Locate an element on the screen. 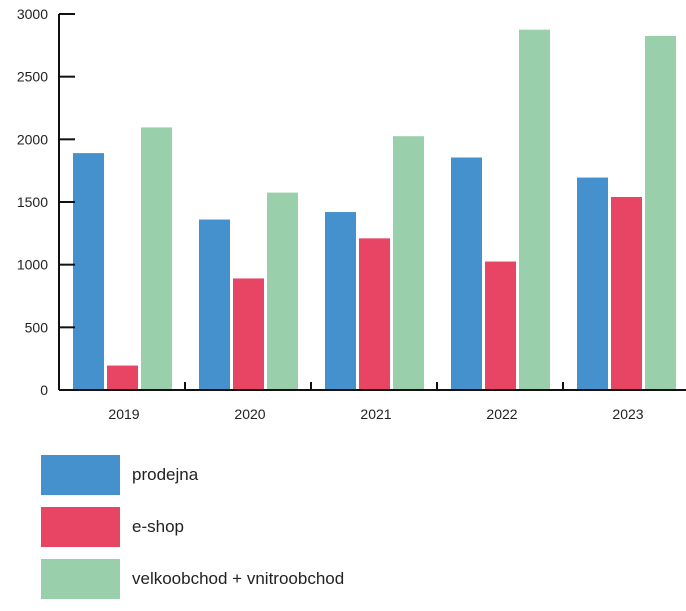  bar-2022-velkoobchod-vnitroobchod is located at coordinates (534, 210).